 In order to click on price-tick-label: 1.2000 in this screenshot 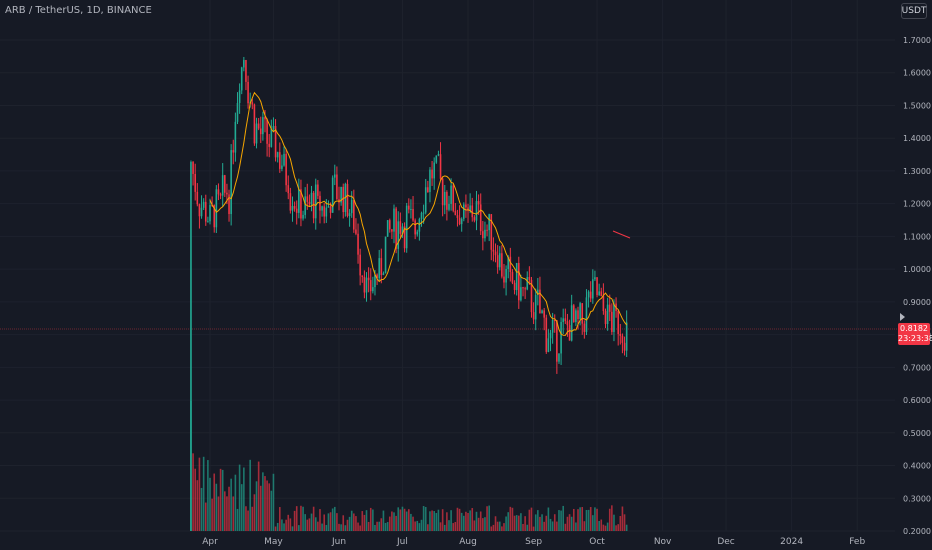, I will do `click(917, 204)`.